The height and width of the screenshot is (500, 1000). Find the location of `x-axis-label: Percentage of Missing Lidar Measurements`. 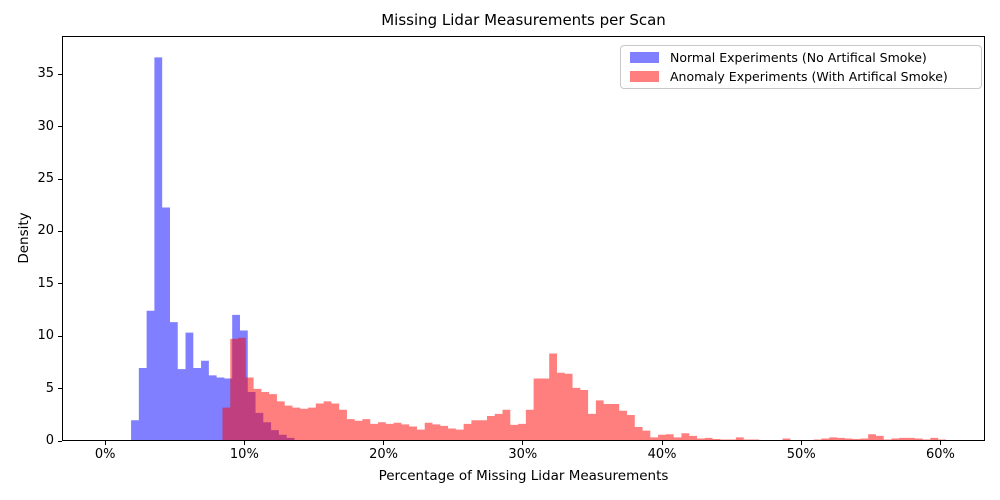

x-axis-label: Percentage of Missing Lidar Measurements is located at coordinates (523, 476).